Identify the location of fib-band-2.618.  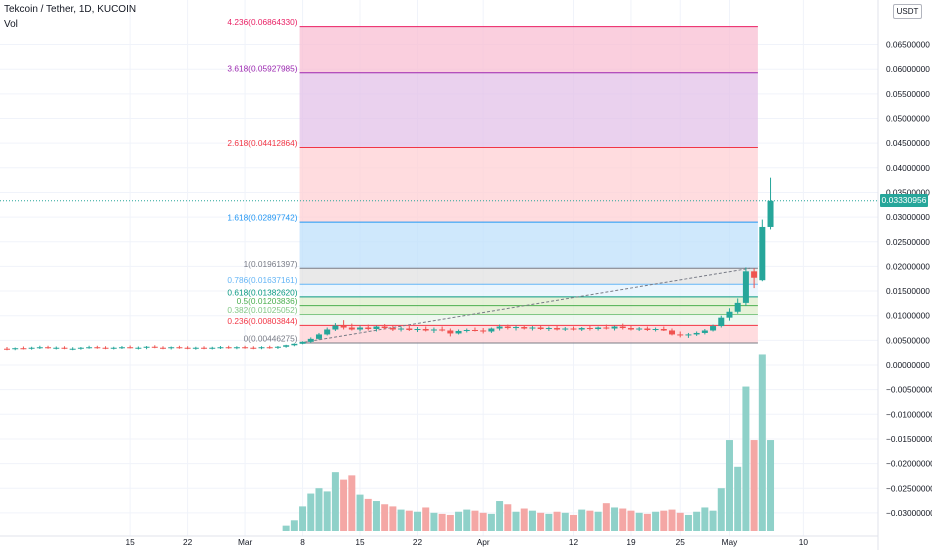
(528, 185).